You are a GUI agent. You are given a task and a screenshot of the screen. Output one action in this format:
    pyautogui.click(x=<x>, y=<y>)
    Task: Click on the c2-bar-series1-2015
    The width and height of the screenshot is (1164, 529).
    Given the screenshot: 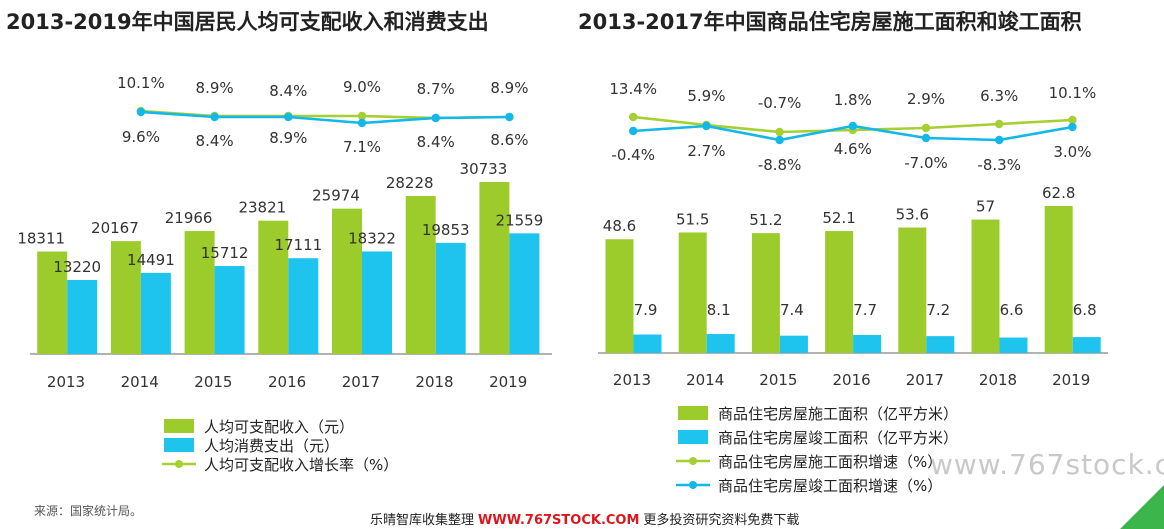 What is the action you would take?
    pyautogui.click(x=765, y=293)
    